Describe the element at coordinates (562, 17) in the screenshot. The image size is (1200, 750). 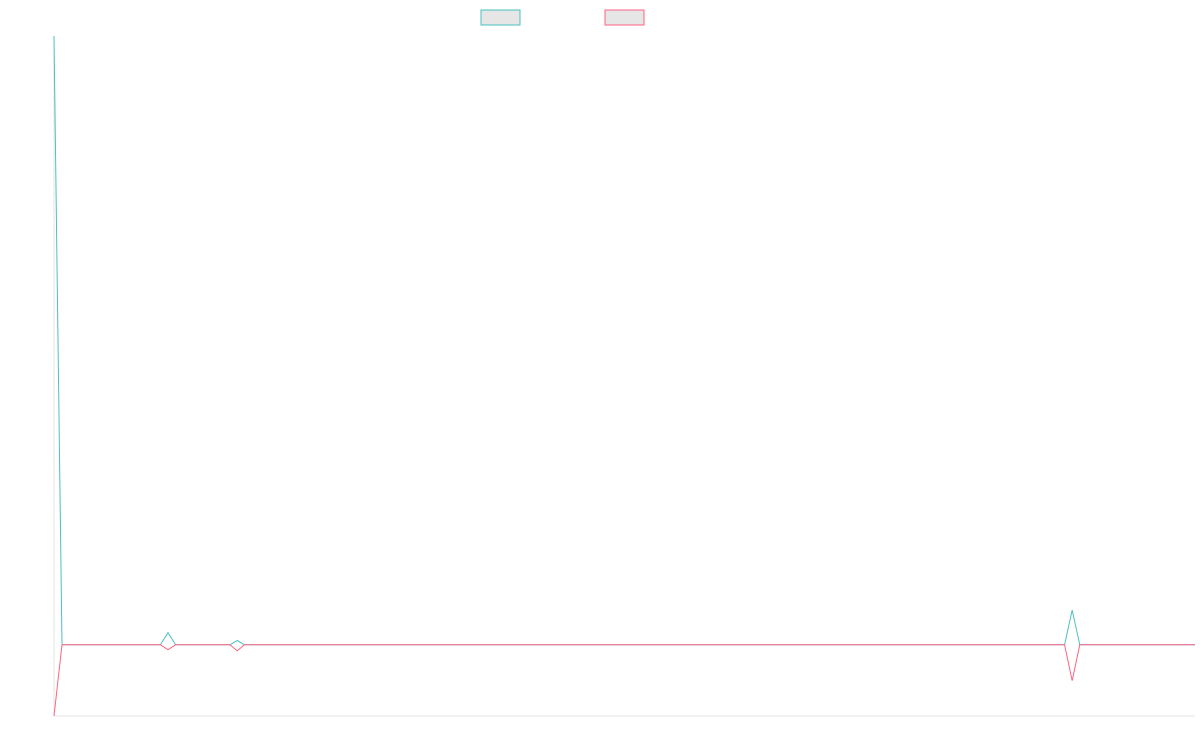
I see `legend` at that location.